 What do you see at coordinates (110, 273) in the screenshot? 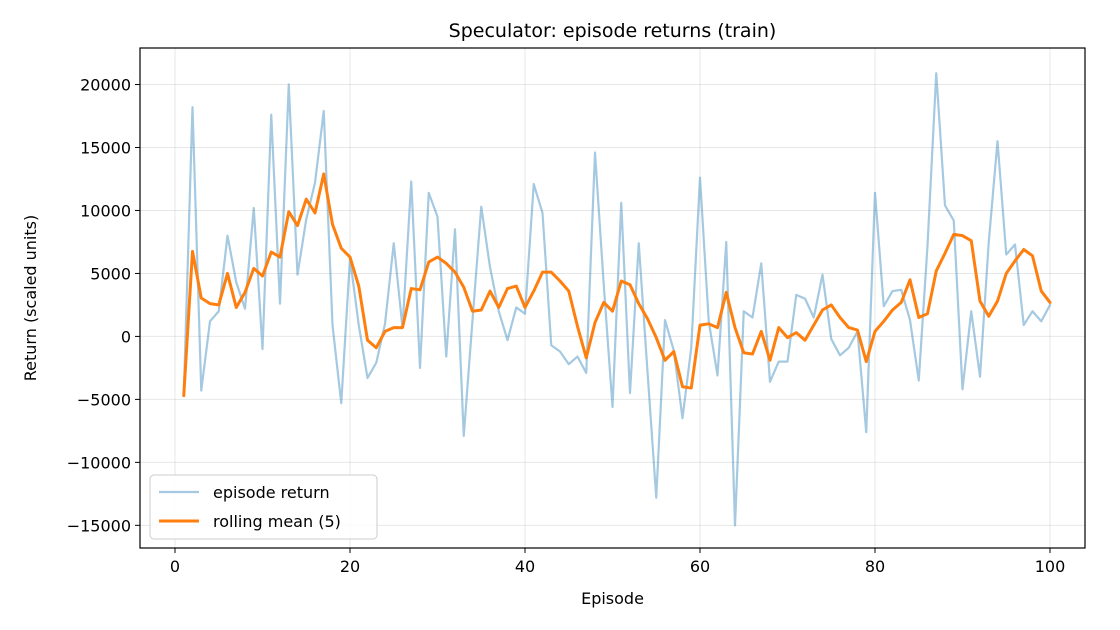
I see `y-tick-label: 5000` at bounding box center [110, 273].